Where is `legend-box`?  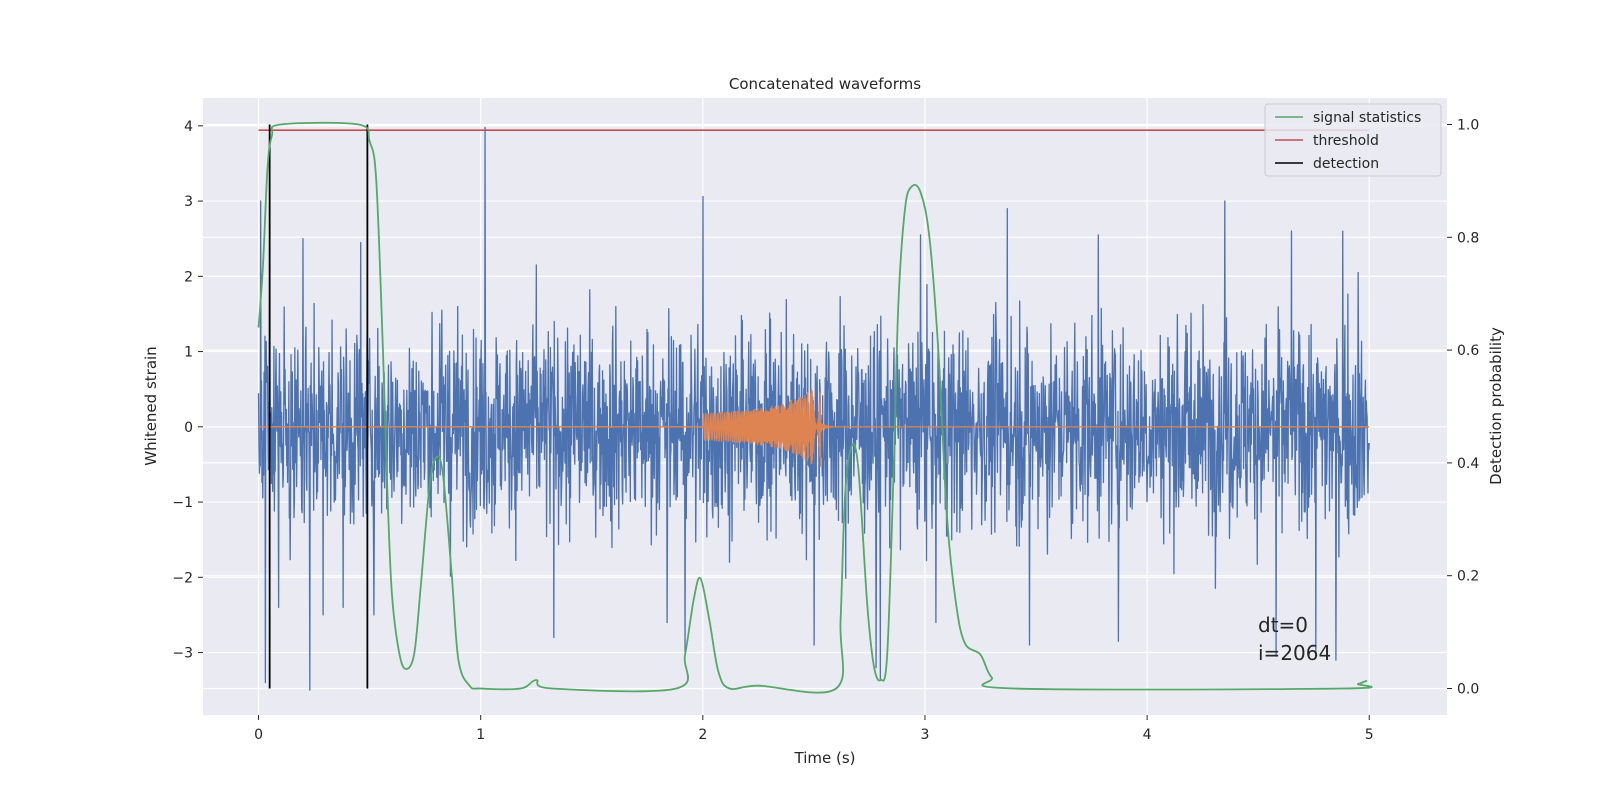 legend-box is located at coordinates (1353, 140).